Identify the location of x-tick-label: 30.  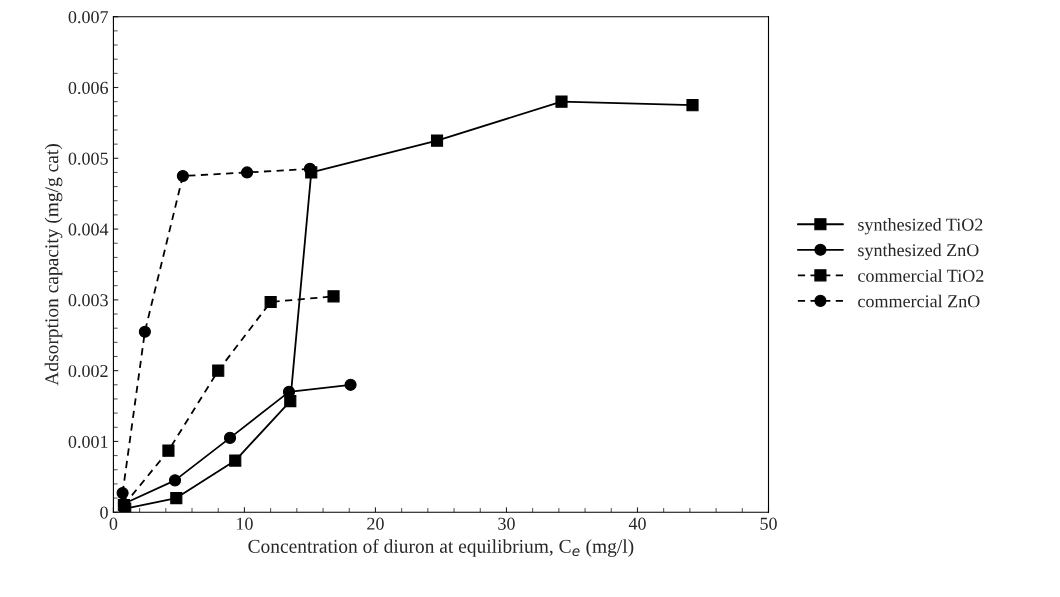
(506, 523).